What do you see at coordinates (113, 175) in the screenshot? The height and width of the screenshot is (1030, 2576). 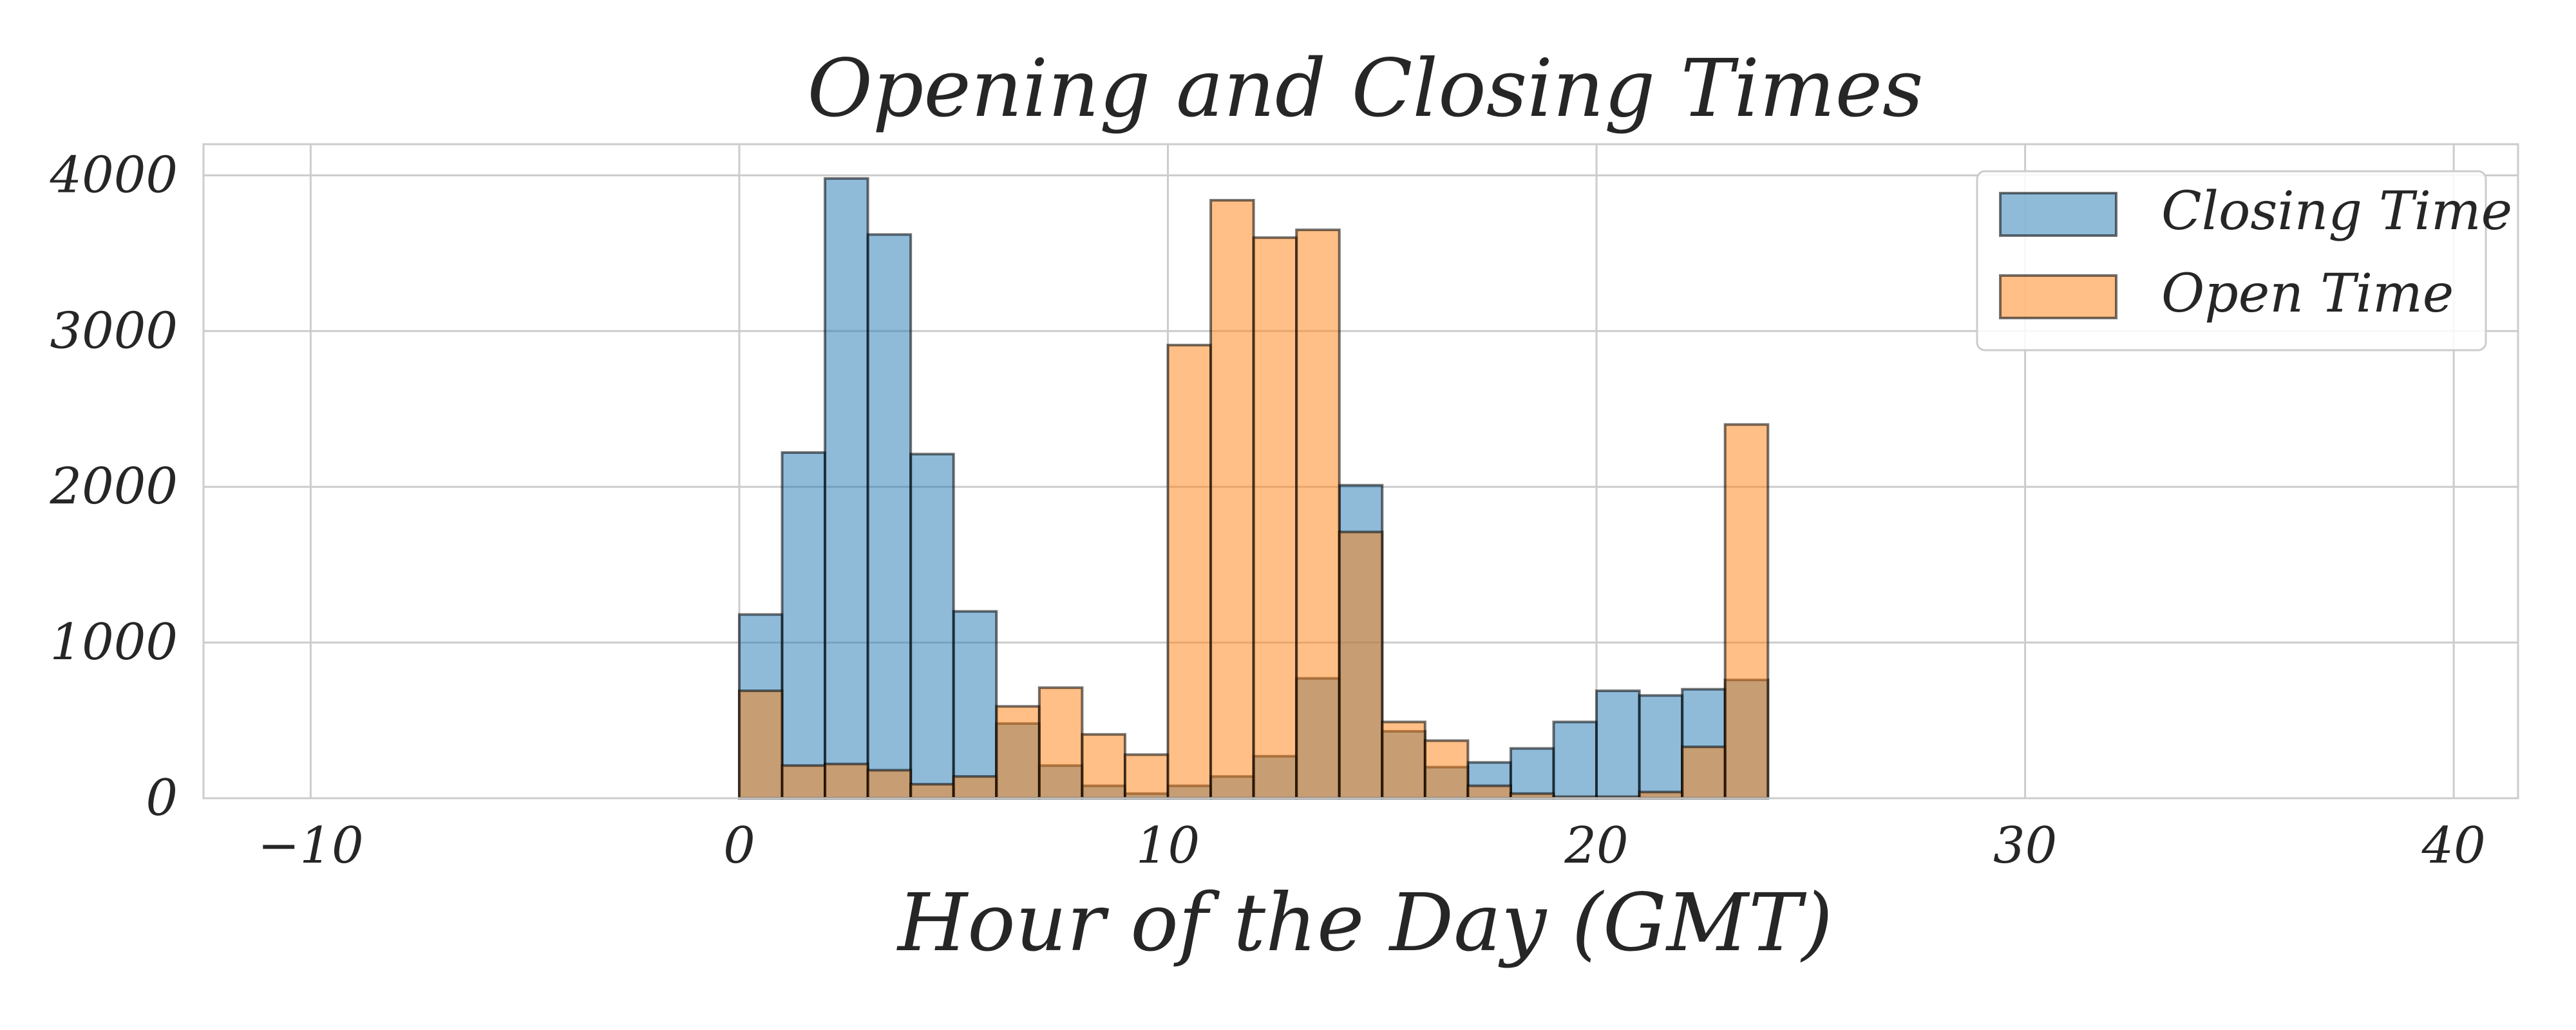 I see `y-tick-label: 4000` at bounding box center [113, 175].